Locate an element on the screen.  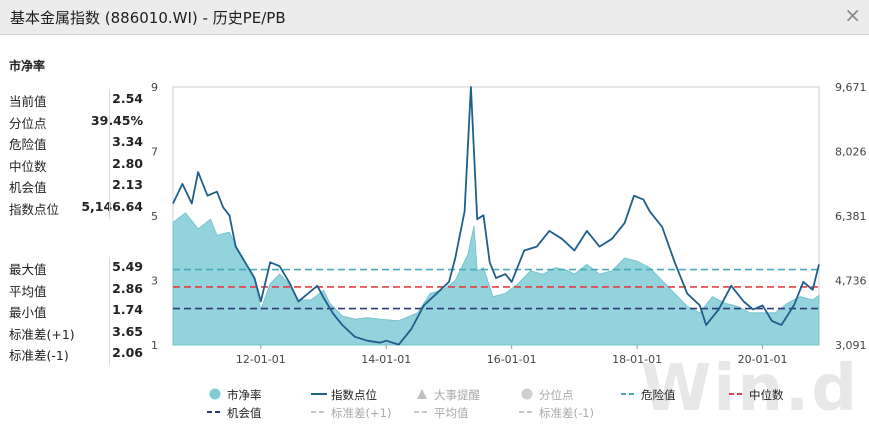
y-right-tick-label: 4,736 is located at coordinates (851, 281).